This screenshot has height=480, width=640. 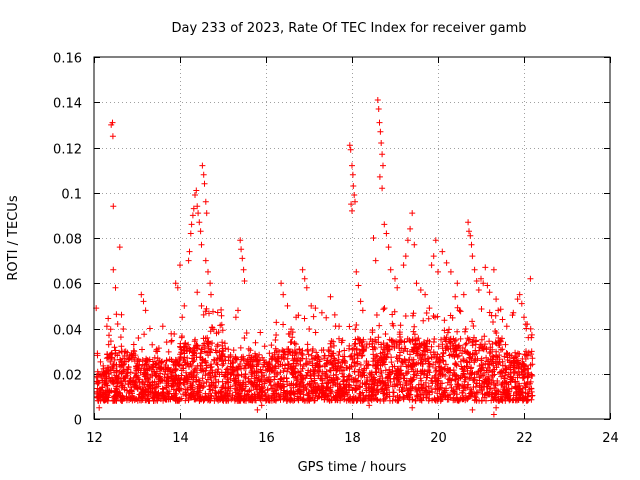 I want to click on y-tick-label: 0.14, so click(x=67, y=104).